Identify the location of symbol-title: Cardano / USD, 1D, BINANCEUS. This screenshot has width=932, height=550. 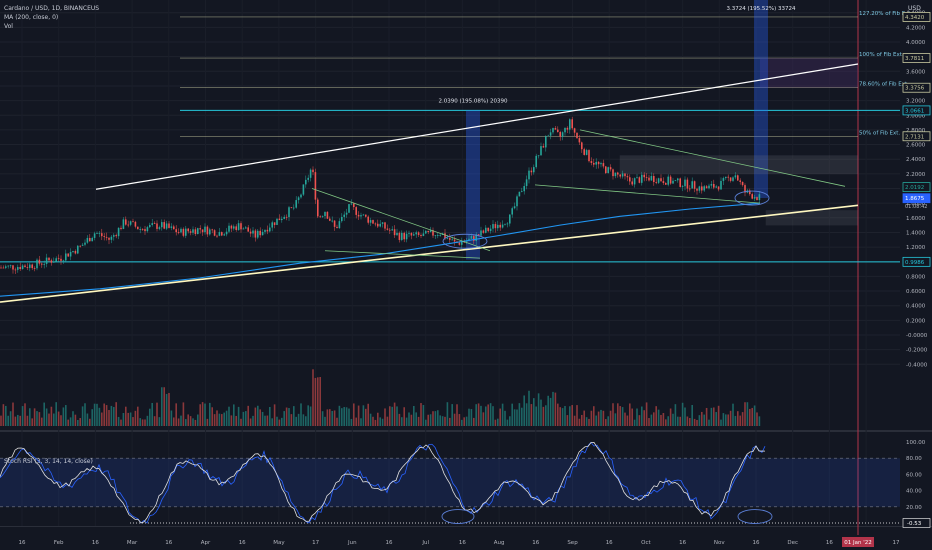
(51, 8).